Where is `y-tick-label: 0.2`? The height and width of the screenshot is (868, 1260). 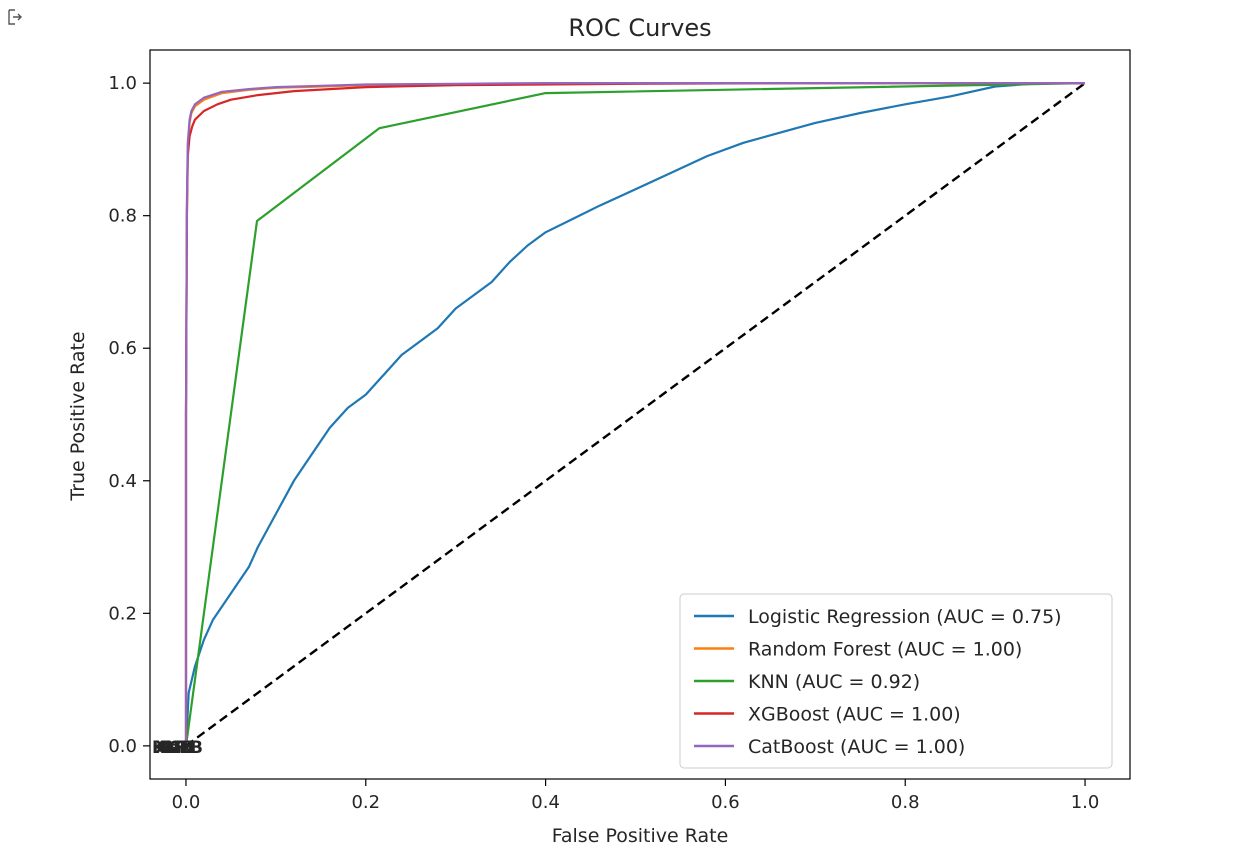
y-tick-label: 0.2 is located at coordinates (122, 613).